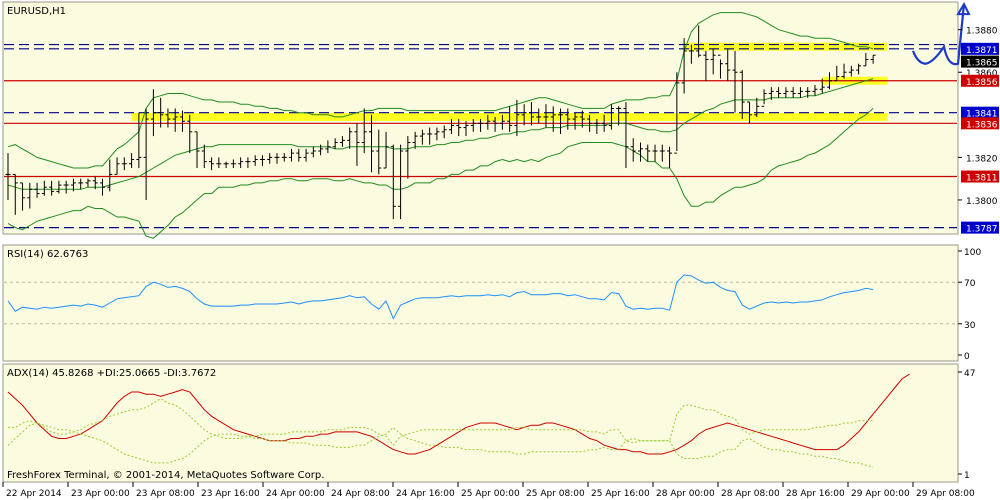 This screenshot has height=500, width=1000. Describe the element at coordinates (230, 494) in the screenshot. I see `time-tick-label: 23 Apr 16:00` at that location.